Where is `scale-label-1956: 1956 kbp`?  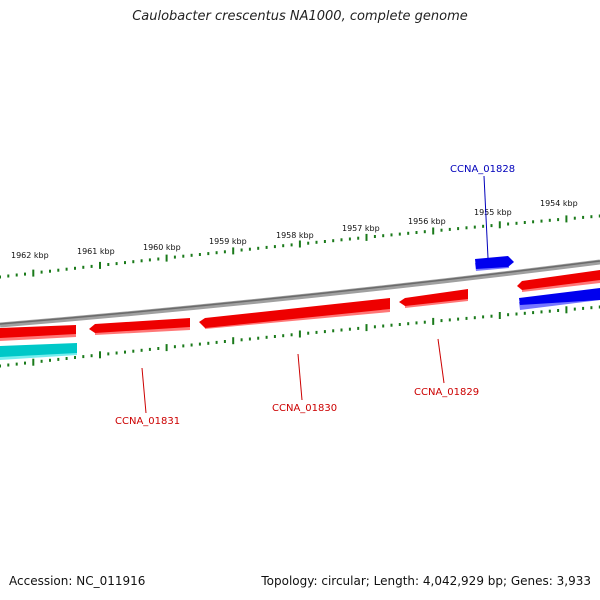
scale-label-1956: 1956 kbp is located at coordinates (427, 221).